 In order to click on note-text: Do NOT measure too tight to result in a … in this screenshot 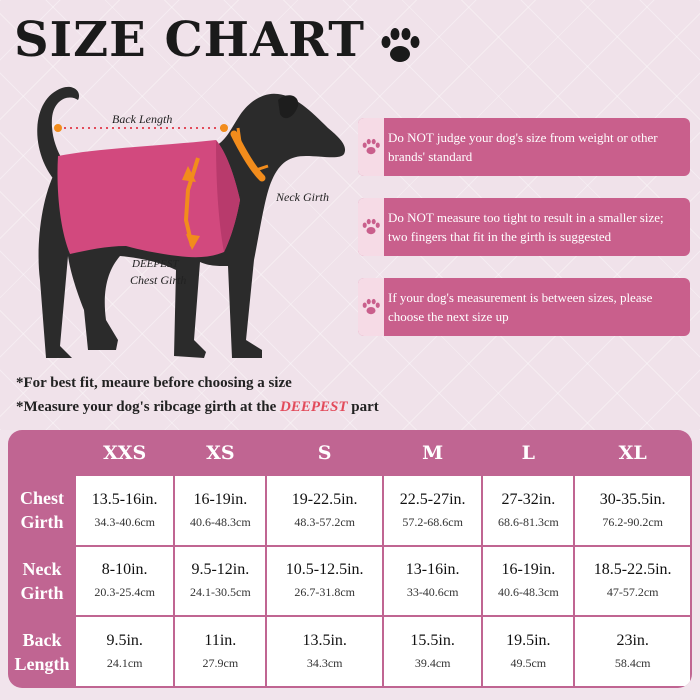, I will do `click(526, 227)`.